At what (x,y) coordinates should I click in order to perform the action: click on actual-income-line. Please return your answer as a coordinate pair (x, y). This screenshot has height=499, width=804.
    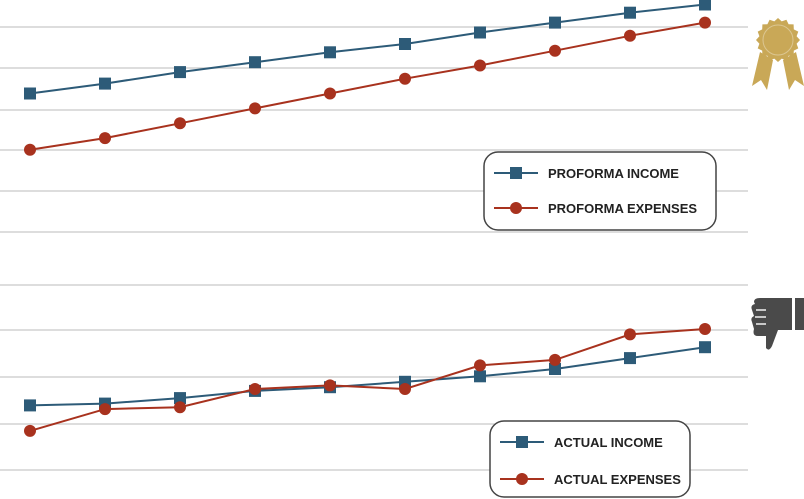
    Looking at the image, I should click on (367, 376).